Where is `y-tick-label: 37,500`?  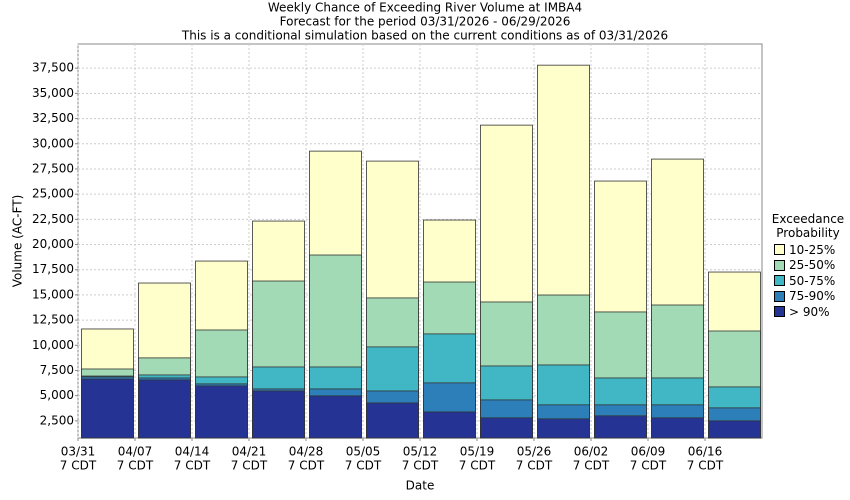 y-tick-label: 37,500 is located at coordinates (53, 68).